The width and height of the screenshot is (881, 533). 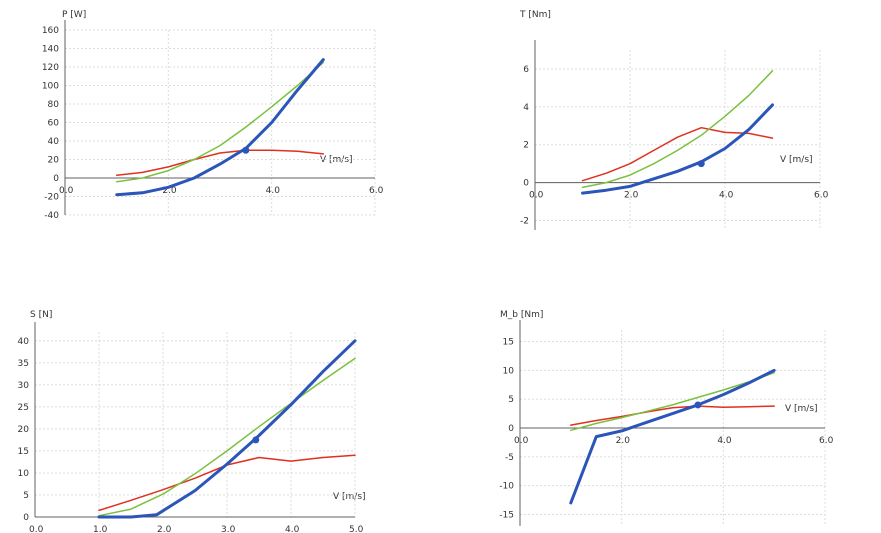 What do you see at coordinates (821, 196) in the screenshot?
I see `chart-torque-xtick: 6.0` at bounding box center [821, 196].